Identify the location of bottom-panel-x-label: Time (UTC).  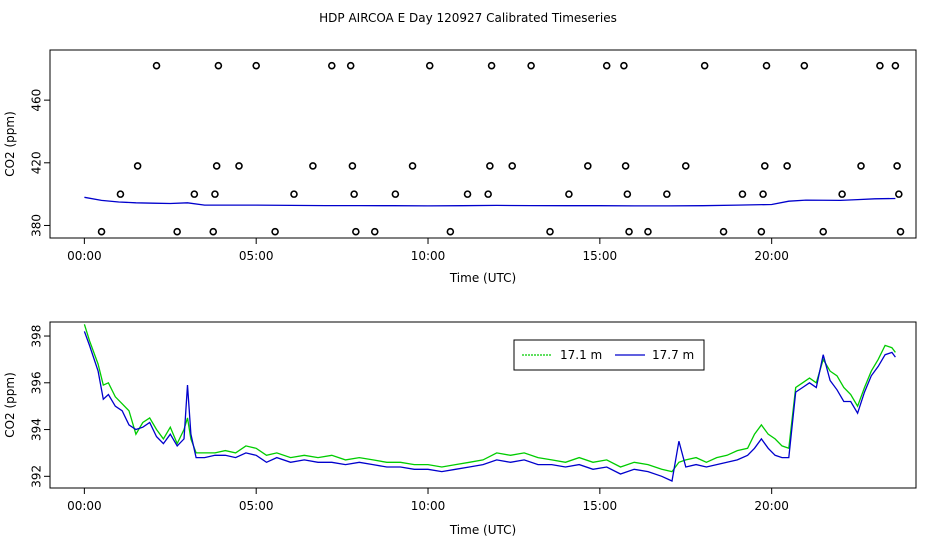
(482, 530).